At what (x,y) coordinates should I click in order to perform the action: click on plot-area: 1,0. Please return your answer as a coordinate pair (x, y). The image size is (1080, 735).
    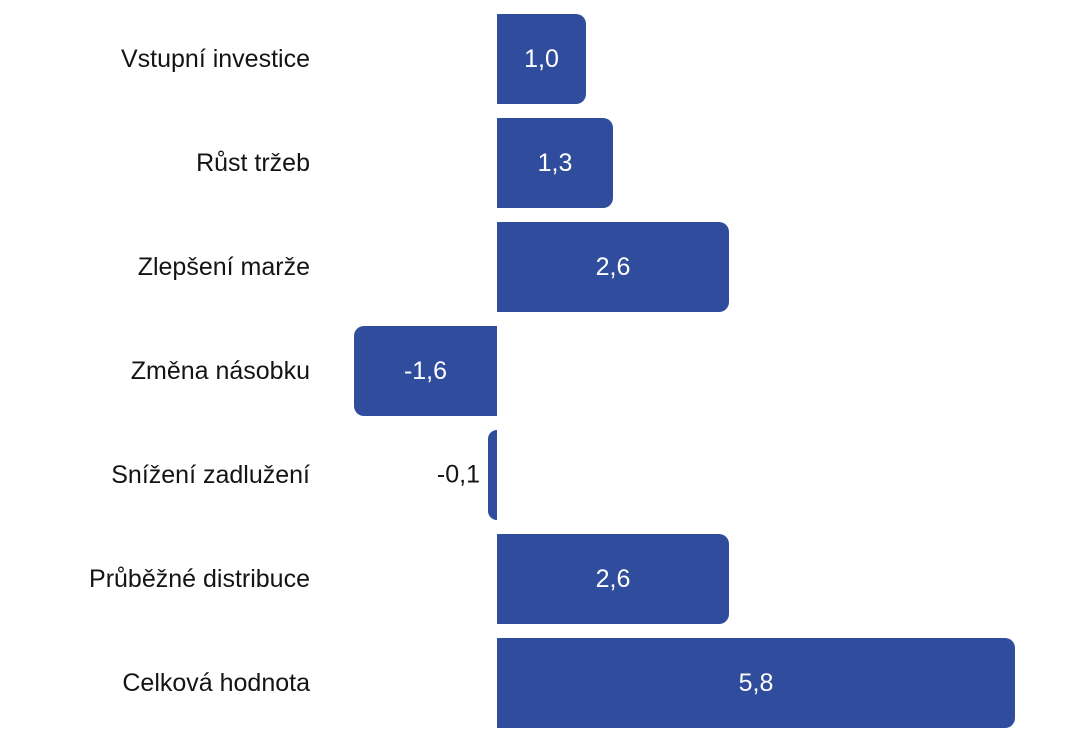
    Looking at the image, I should click on (695, 59).